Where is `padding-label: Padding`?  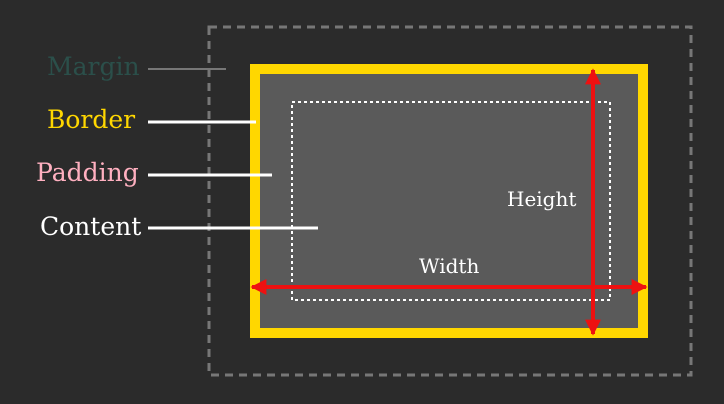 padding-label: Padding is located at coordinates (87, 172).